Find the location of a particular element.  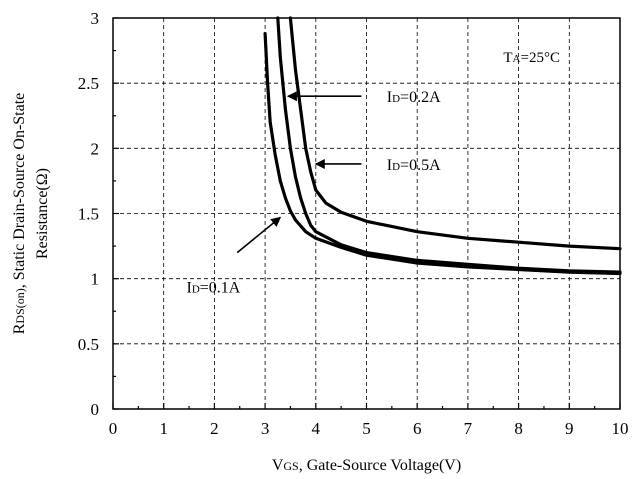

x-tick-label: 5 is located at coordinates (366, 428).